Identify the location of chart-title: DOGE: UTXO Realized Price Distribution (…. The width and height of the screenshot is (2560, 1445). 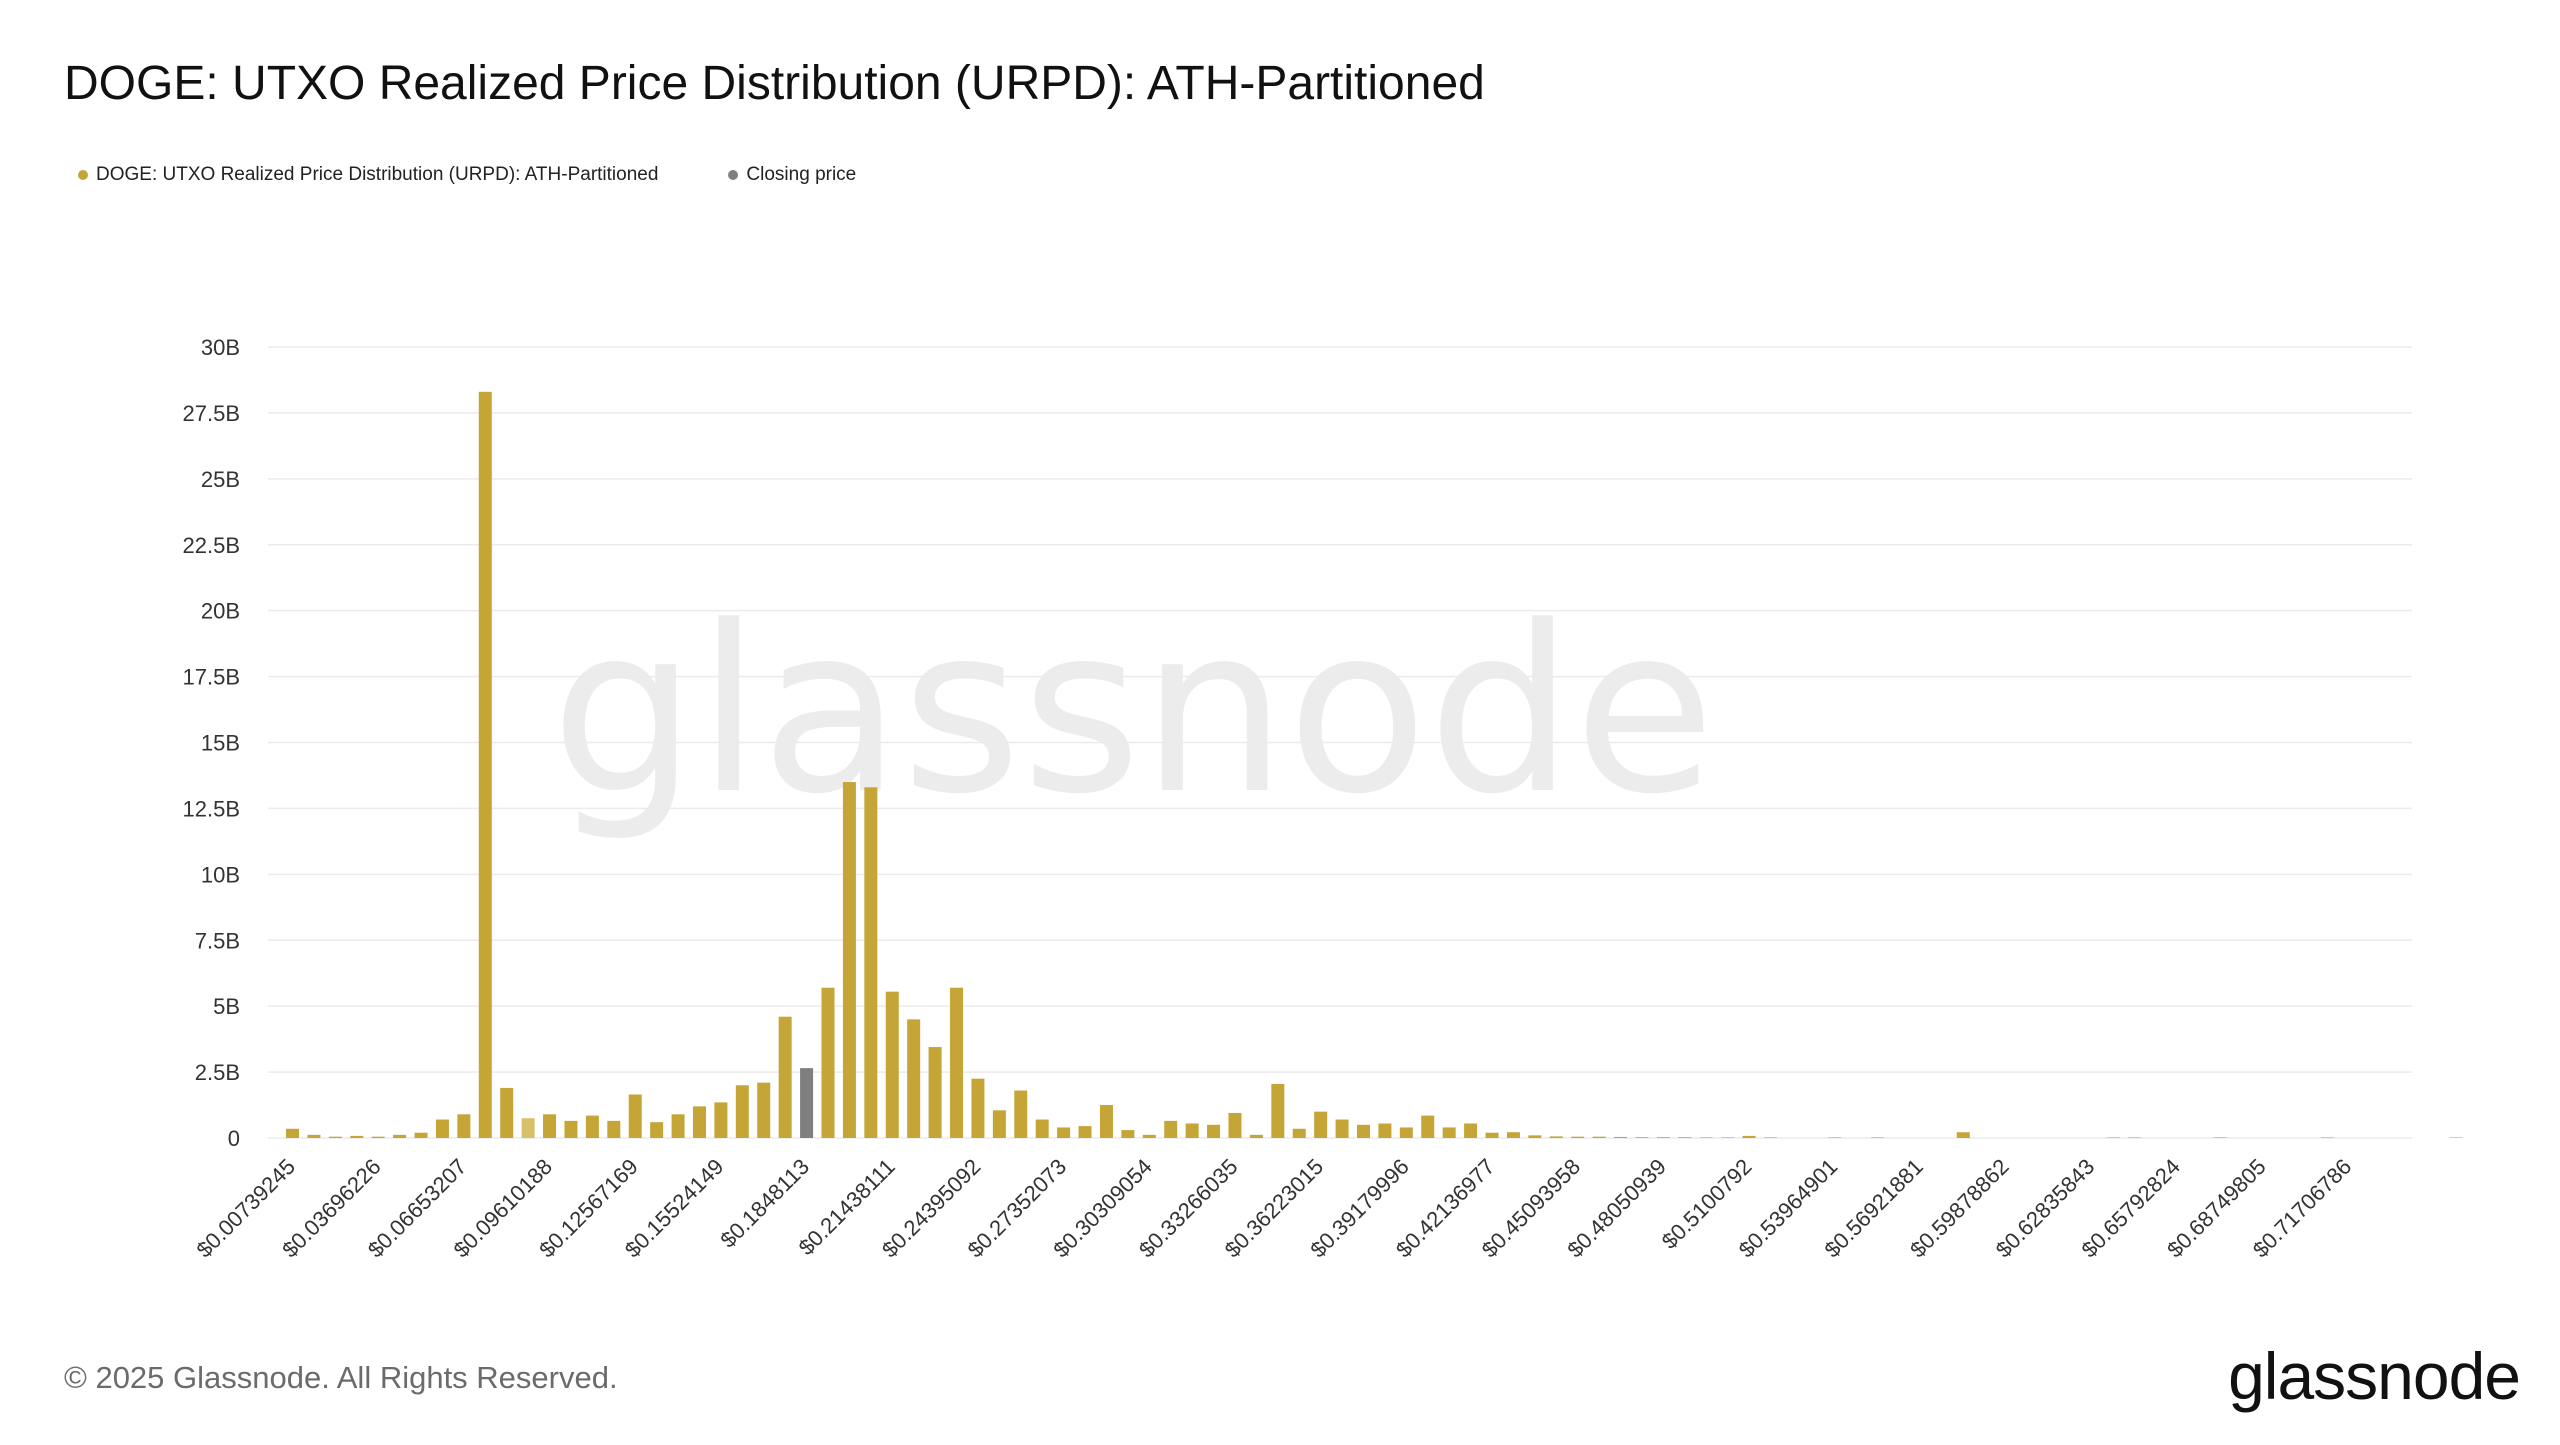
(774, 83).